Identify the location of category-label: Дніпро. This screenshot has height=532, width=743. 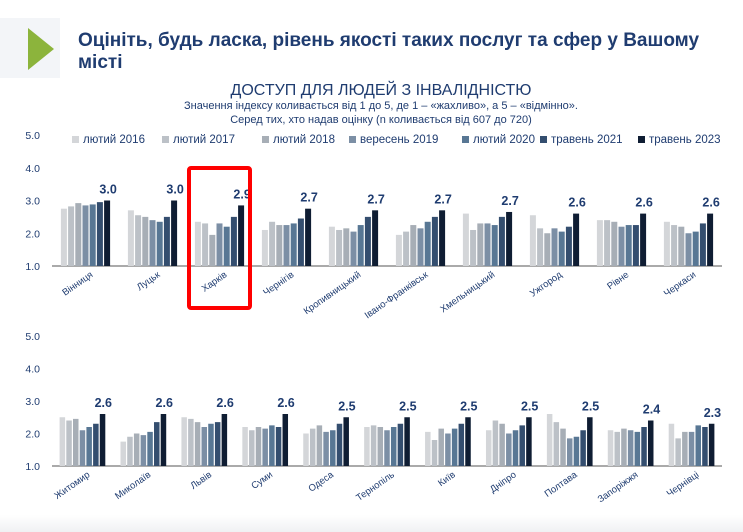
(503, 482).